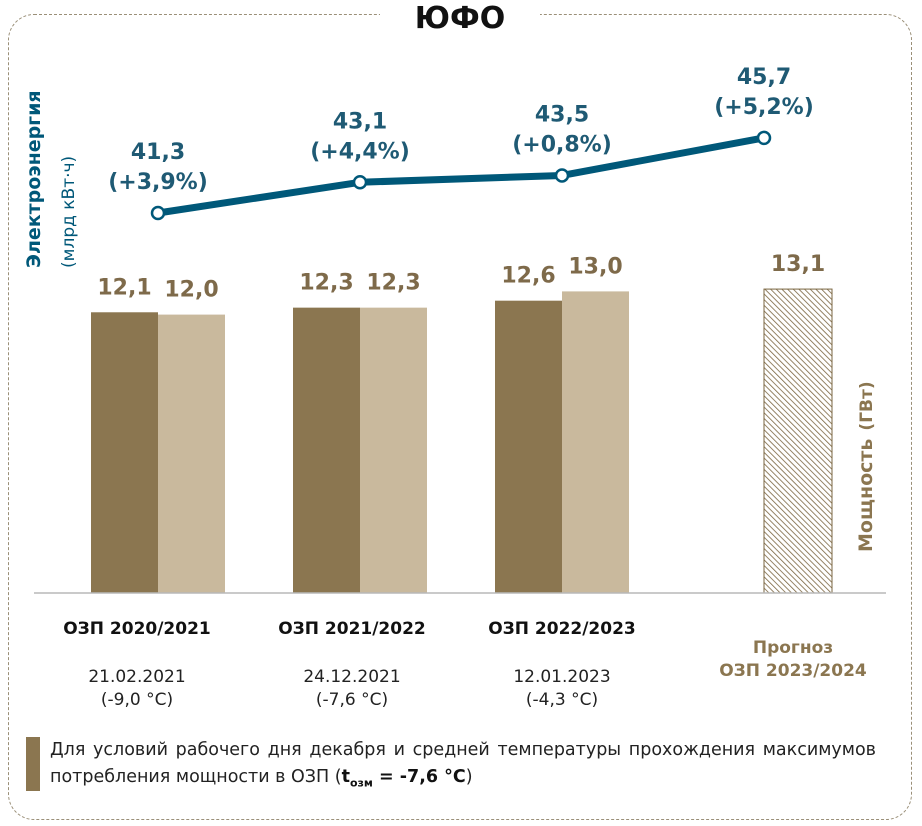 This screenshot has height=826, width=922. Describe the element at coordinates (124, 287) in the screenshot. I see `bar-label-fact-0: 12,1` at that location.